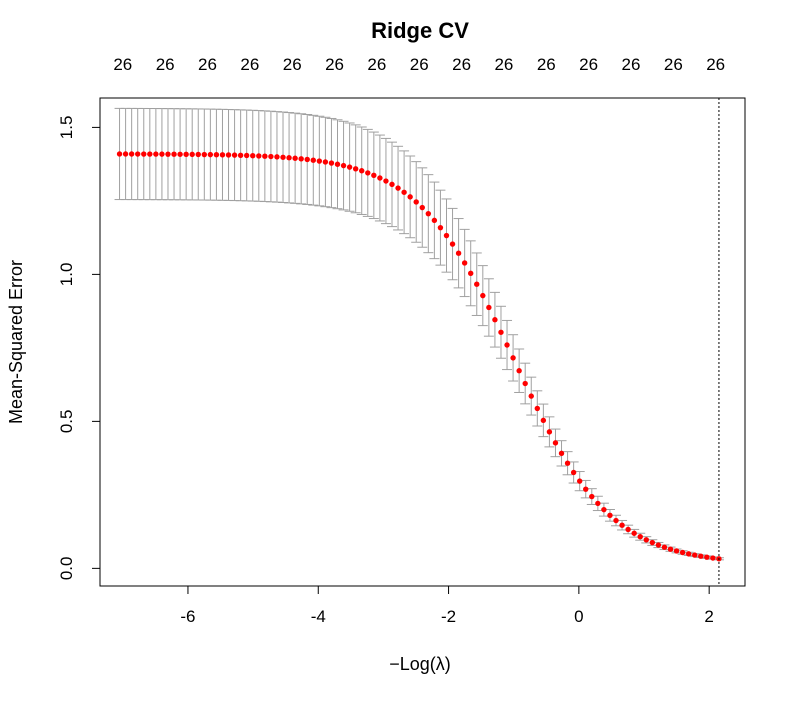 The image size is (796, 708). What do you see at coordinates (16, 342) in the screenshot?
I see `y-axis-label: Mean-Squared Error` at bounding box center [16, 342].